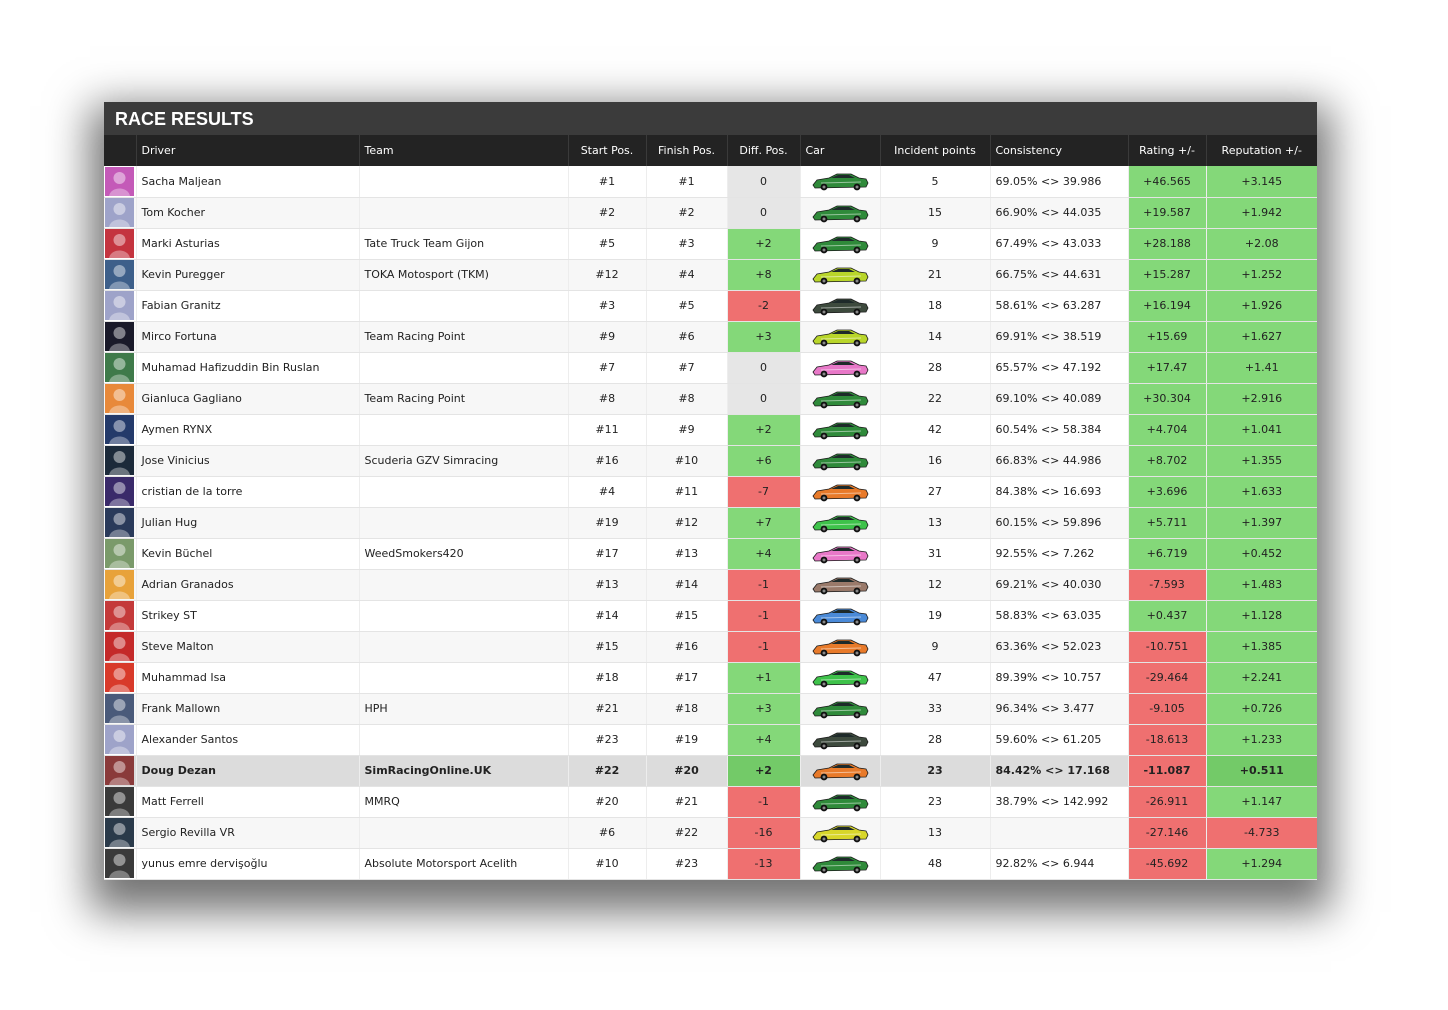 This screenshot has width=1448, height=1010. I want to click on driver-name: Julian Hug, so click(247, 523).